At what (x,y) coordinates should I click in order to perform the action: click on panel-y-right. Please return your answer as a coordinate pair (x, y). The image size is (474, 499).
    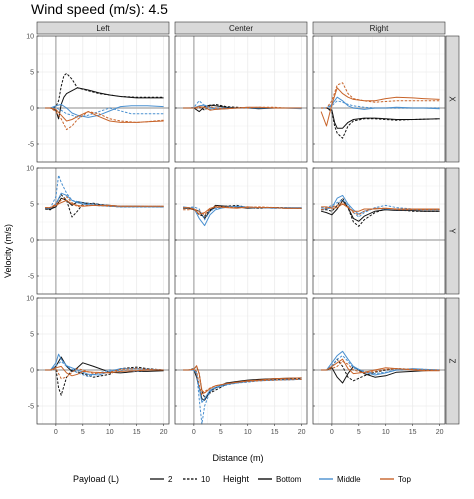
    Looking at the image, I should click on (379, 231).